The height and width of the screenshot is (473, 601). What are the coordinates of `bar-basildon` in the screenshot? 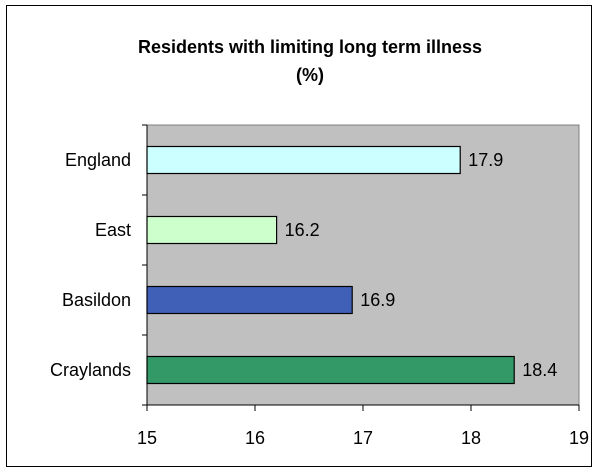 It's located at (249, 300).